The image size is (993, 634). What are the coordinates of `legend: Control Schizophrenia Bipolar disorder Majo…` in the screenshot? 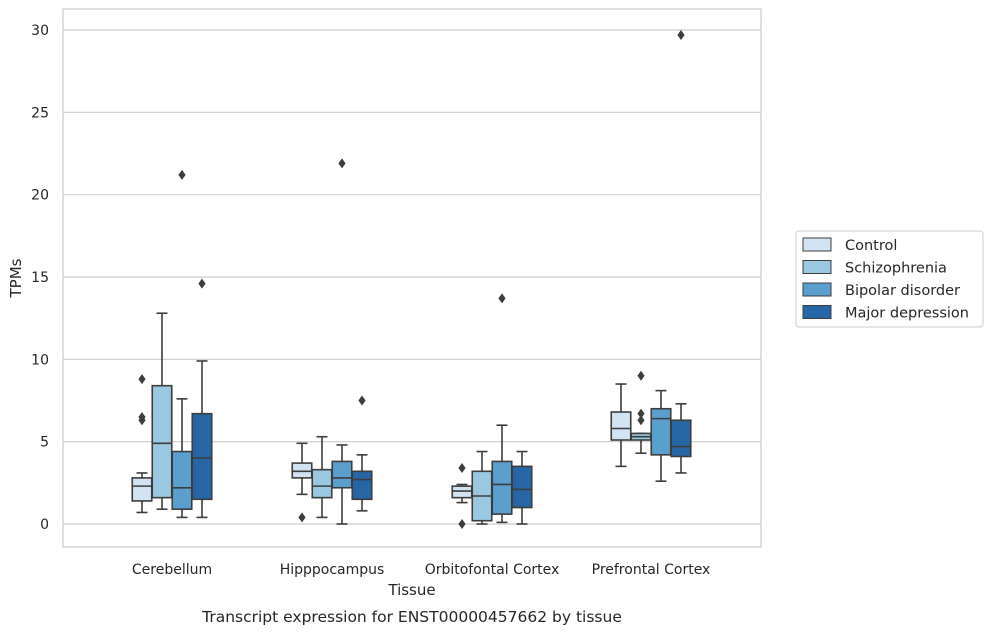 It's located at (889, 279).